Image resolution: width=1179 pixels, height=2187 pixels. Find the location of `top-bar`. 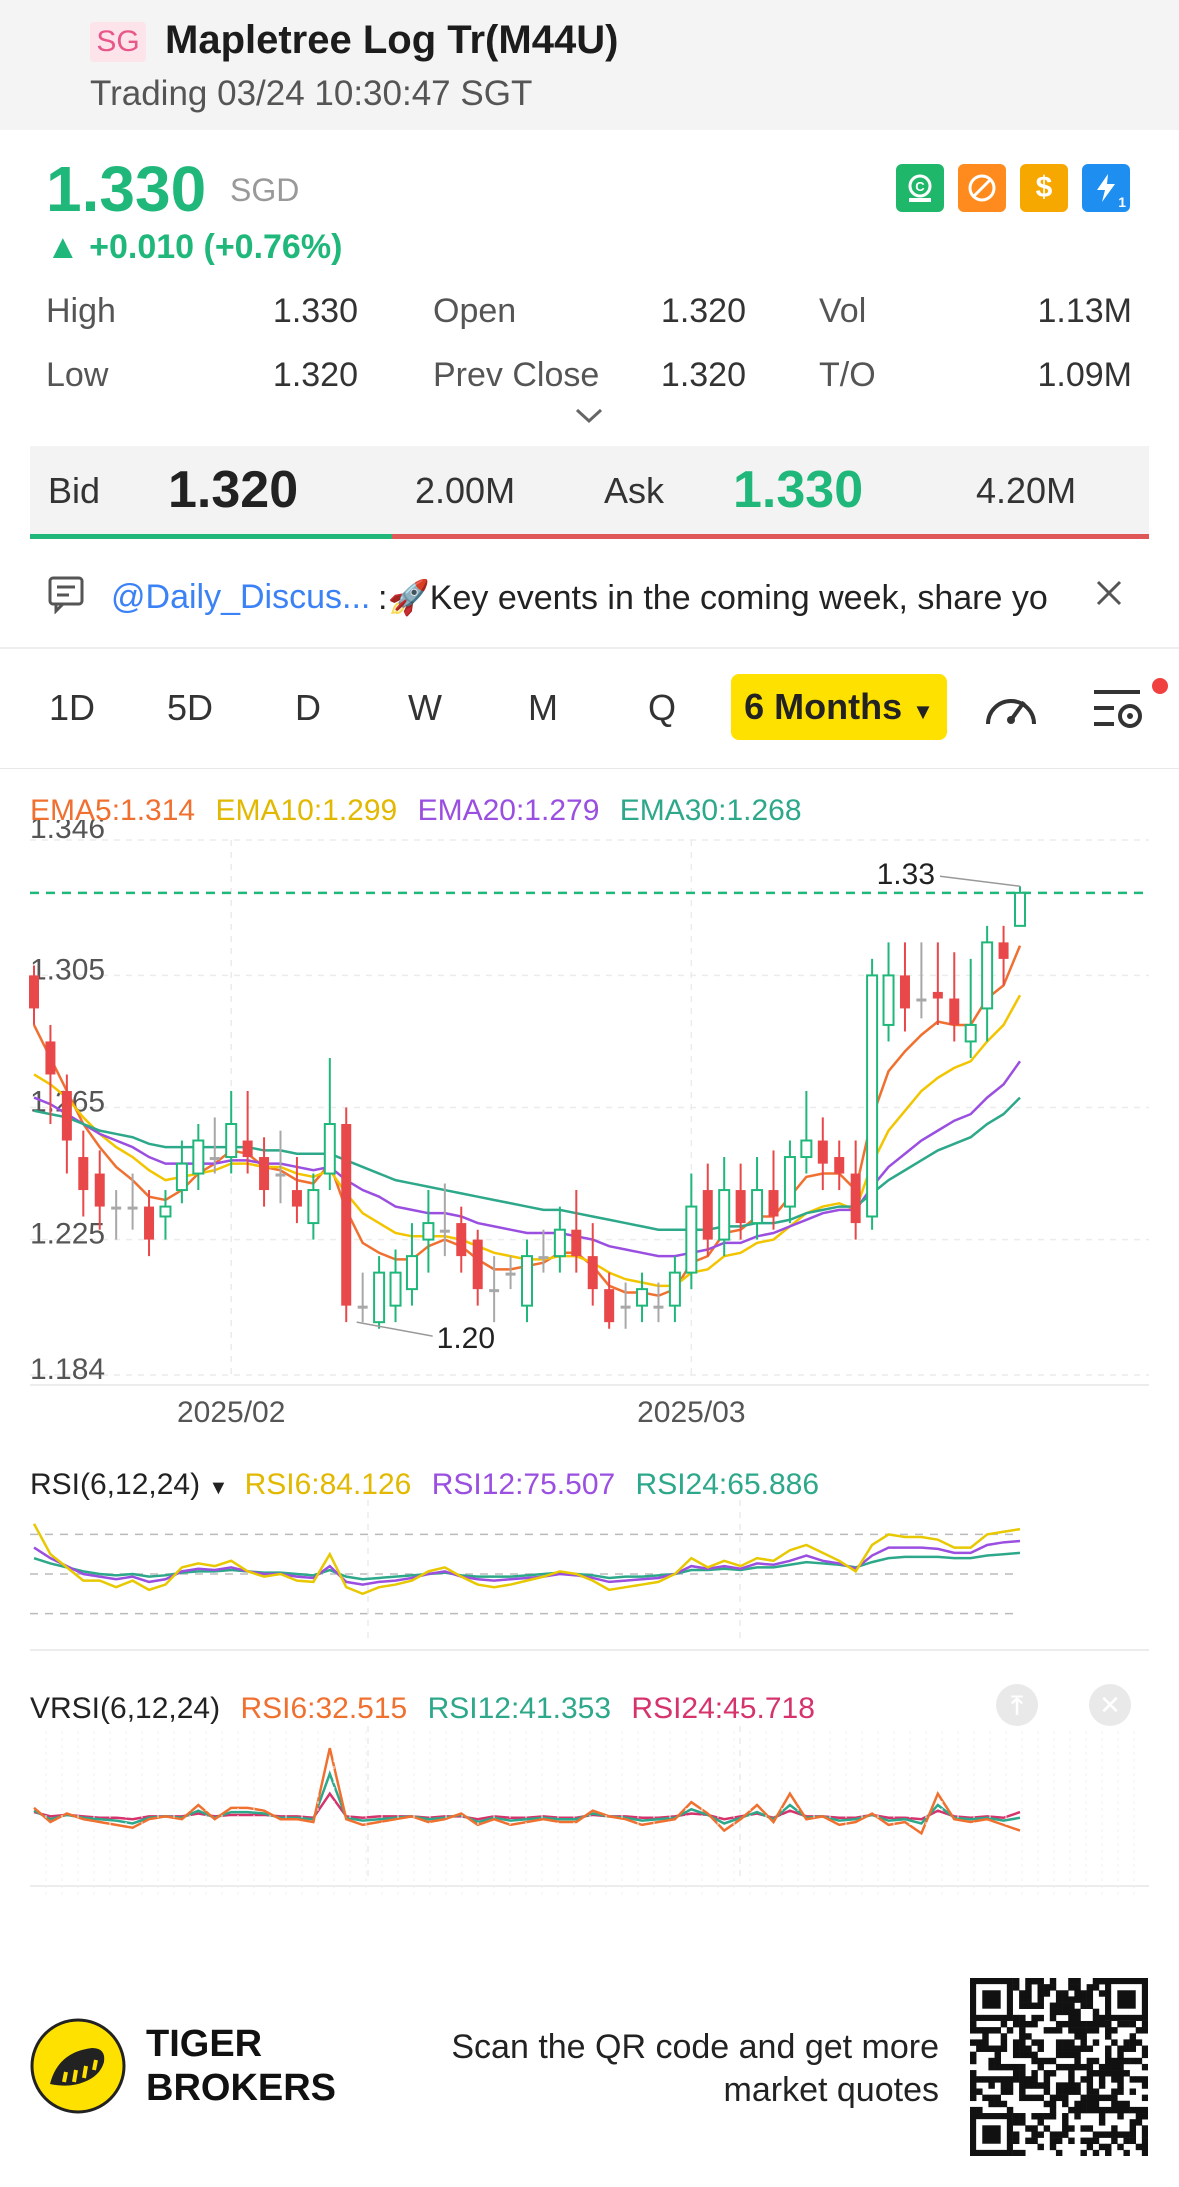

top-bar is located at coordinates (589, 65).